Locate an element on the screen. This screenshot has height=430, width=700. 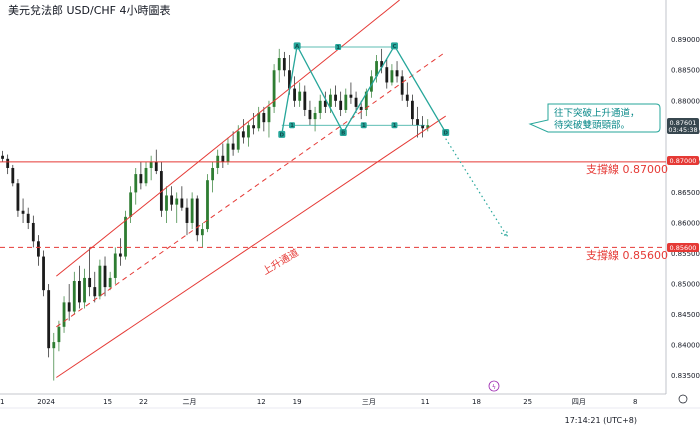
y-tick-label: 0.84500 is located at coordinates (685, 315).